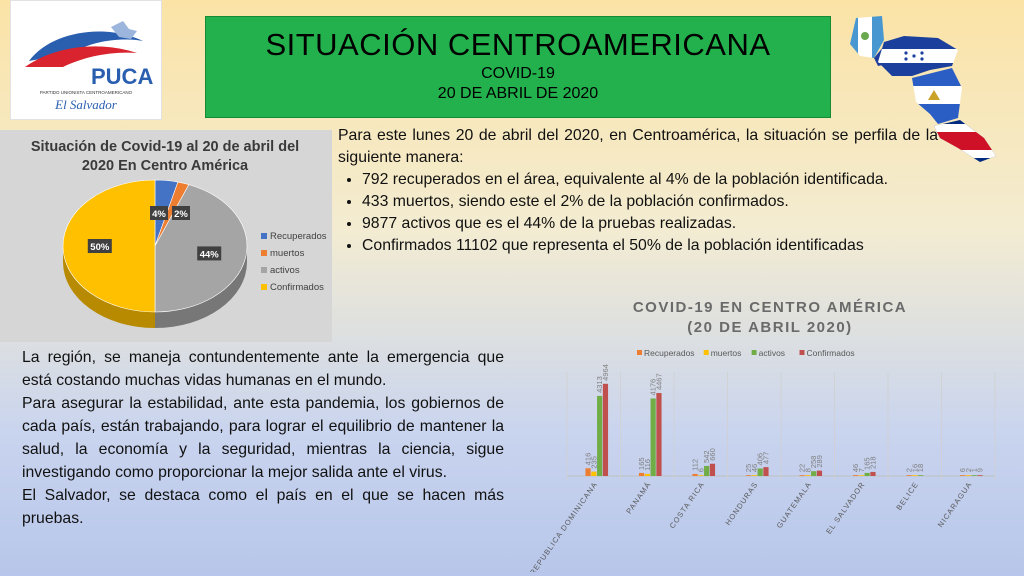 The image size is (1024, 576). What do you see at coordinates (687, 505) in the screenshot?
I see `bar-category-label: COSTA RICA` at bounding box center [687, 505].